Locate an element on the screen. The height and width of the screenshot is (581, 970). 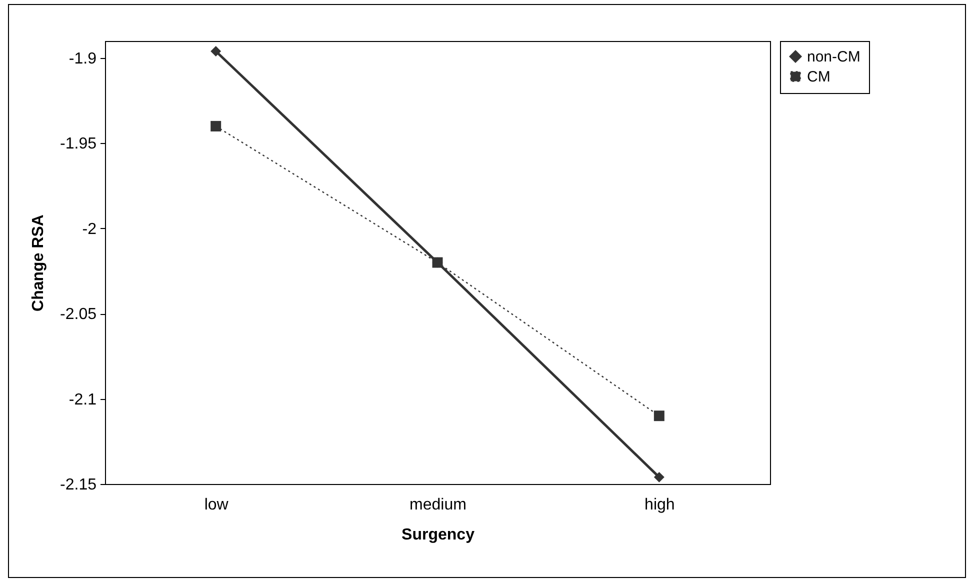
y-tick-label: -1.9 is located at coordinates (82, 59).